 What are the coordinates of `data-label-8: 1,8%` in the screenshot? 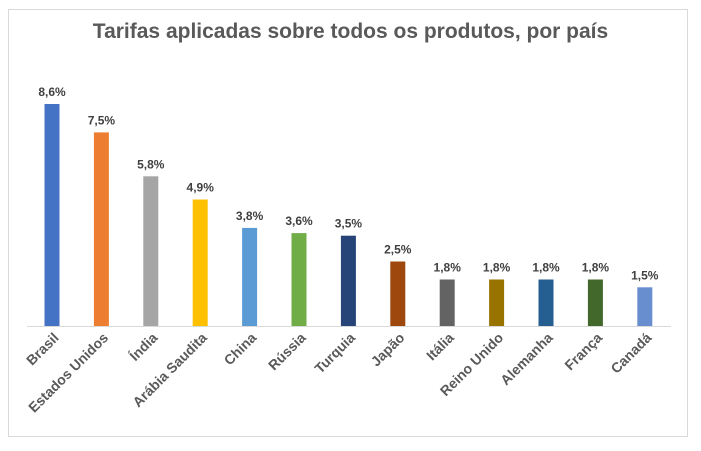 It's located at (448, 268).